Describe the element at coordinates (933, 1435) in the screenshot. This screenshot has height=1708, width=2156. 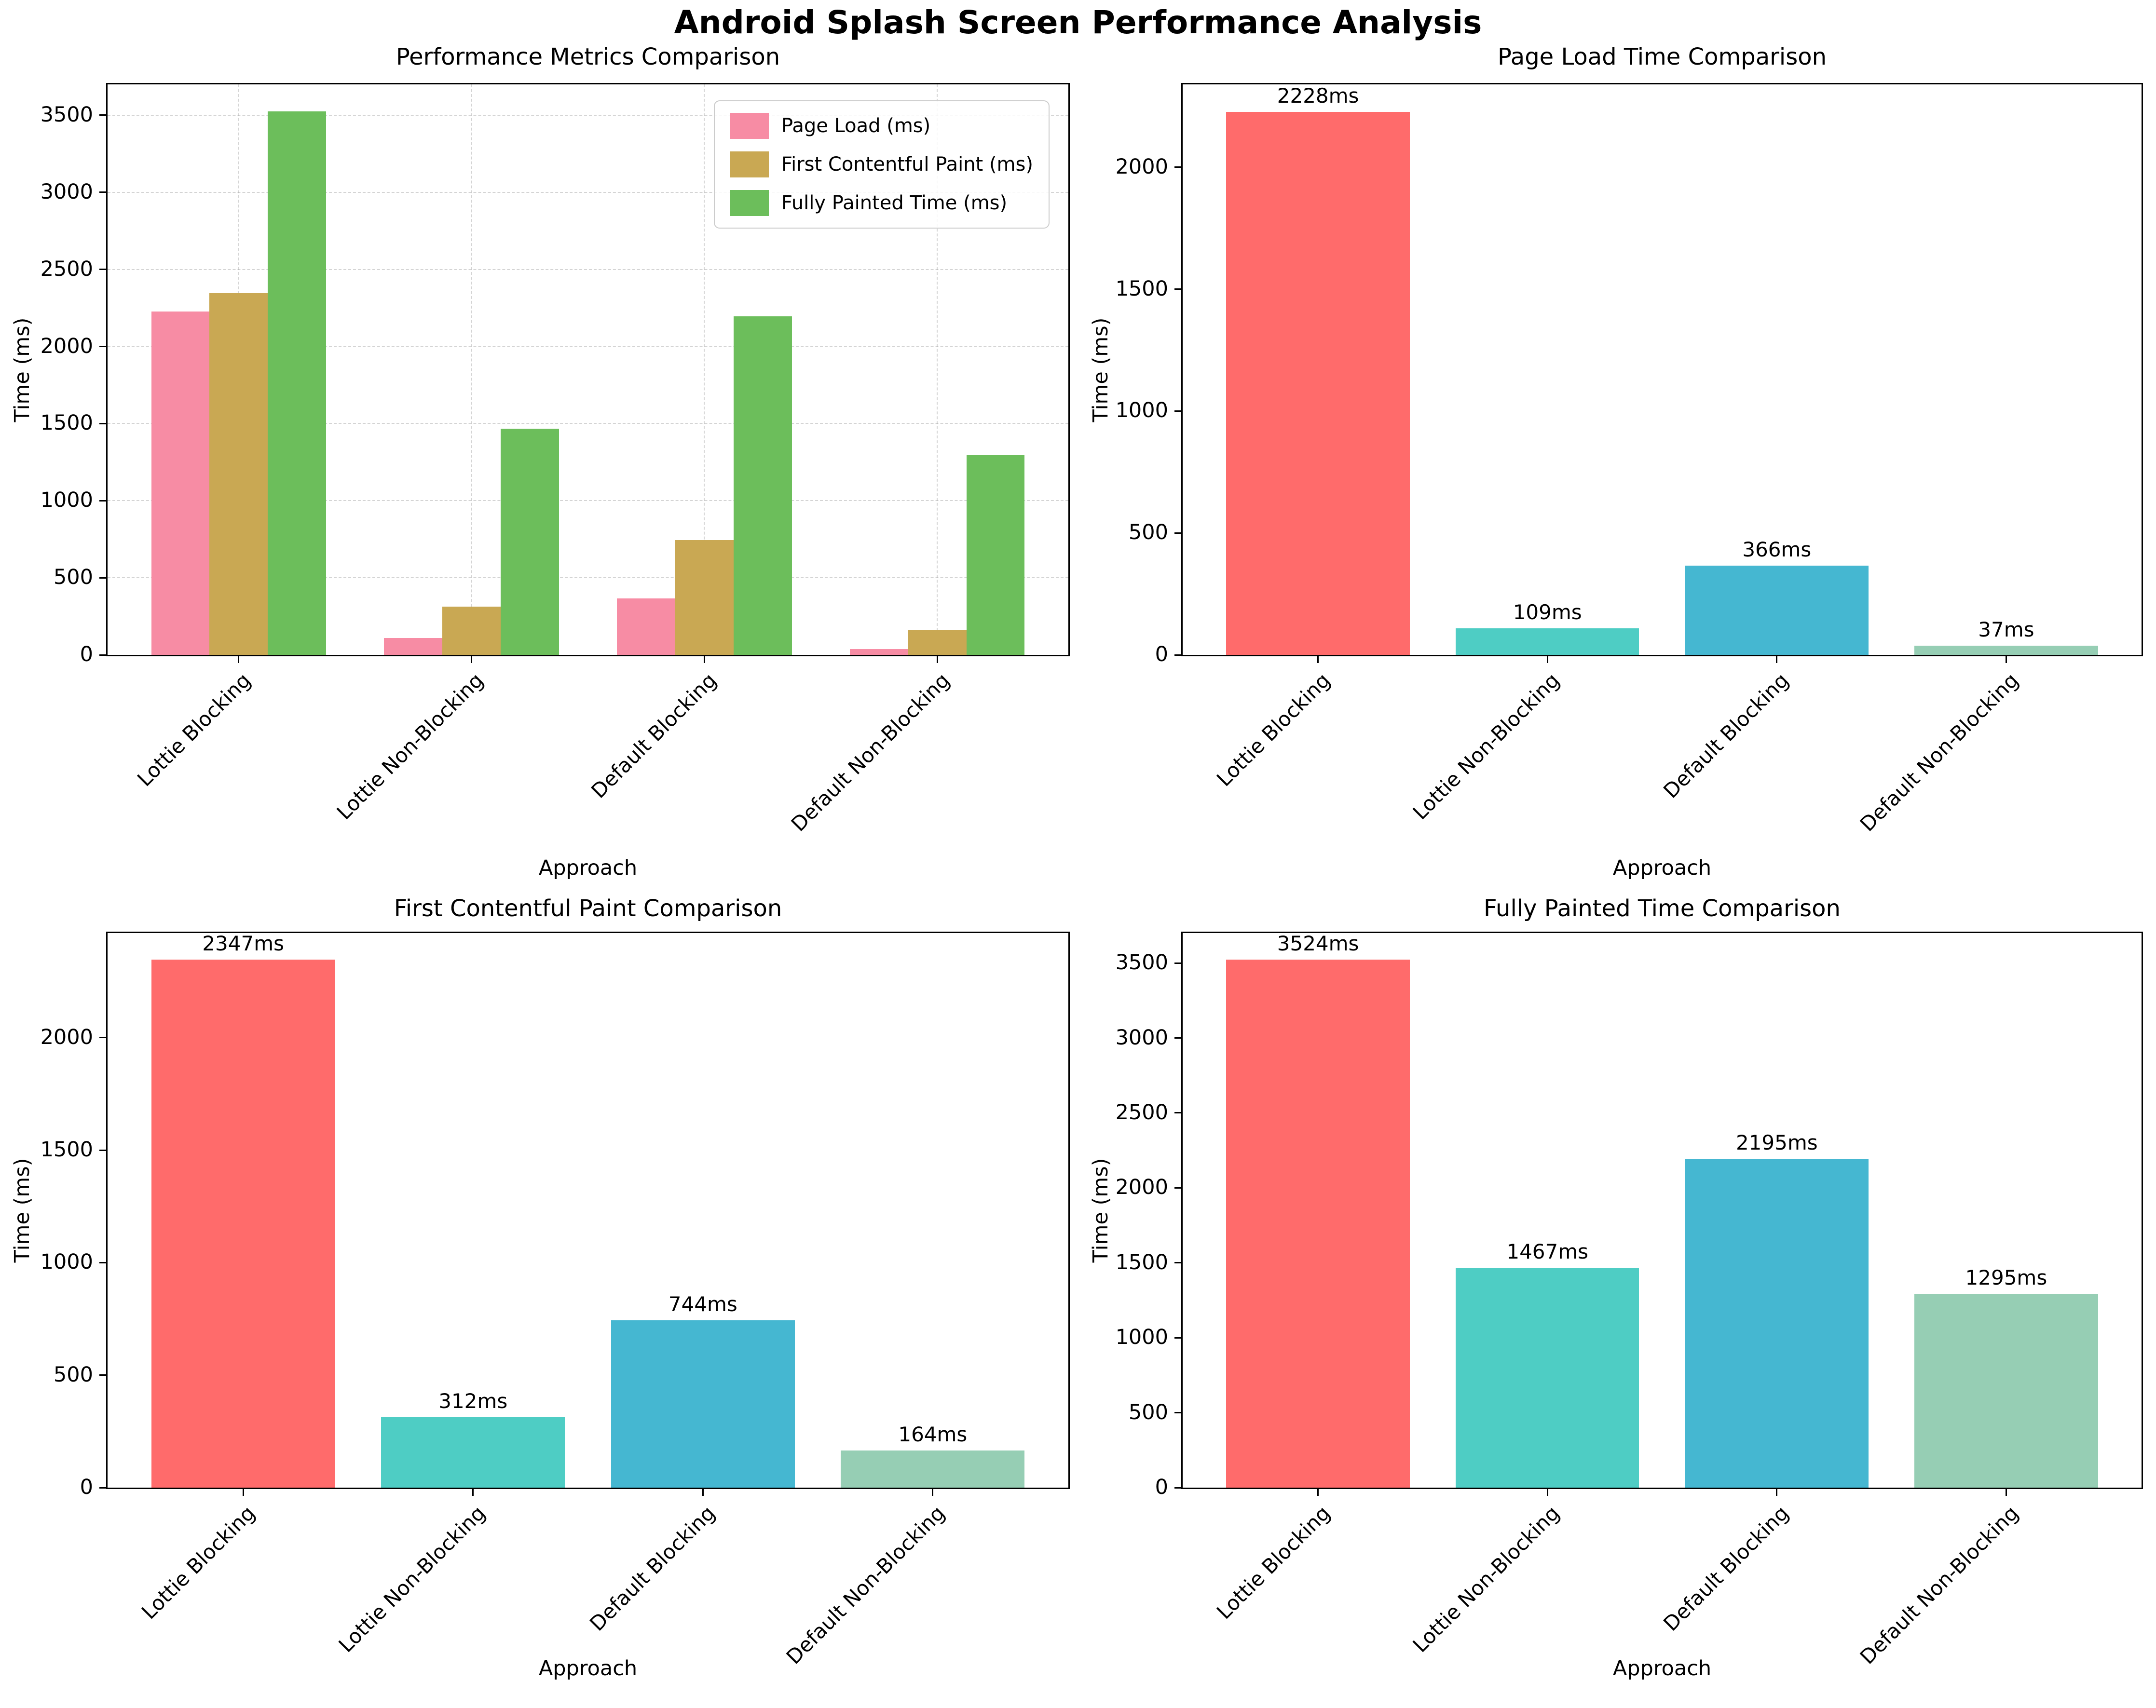
I see `bar-value-label: 164ms` at that location.